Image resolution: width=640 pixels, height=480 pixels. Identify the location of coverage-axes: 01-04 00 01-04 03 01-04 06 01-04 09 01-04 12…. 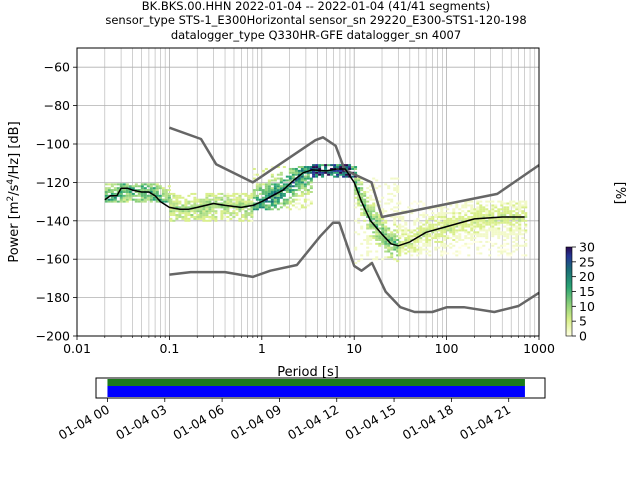
(301, 410).